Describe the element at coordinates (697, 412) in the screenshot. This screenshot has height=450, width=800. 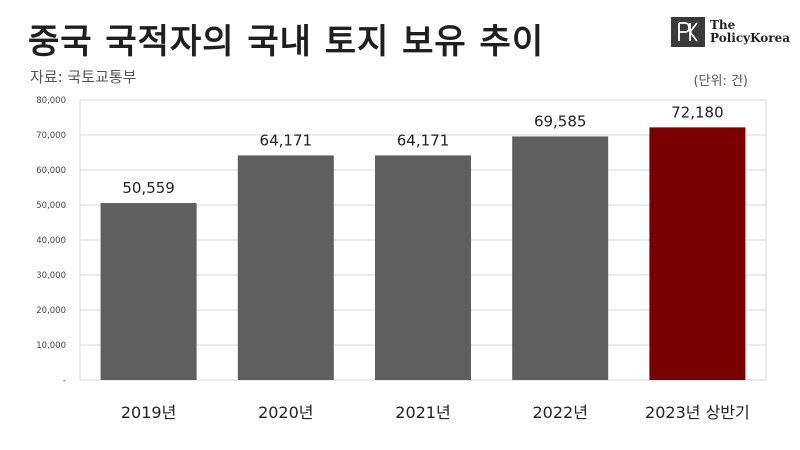
I see `x-tick-label: 2023년 상반기` at that location.